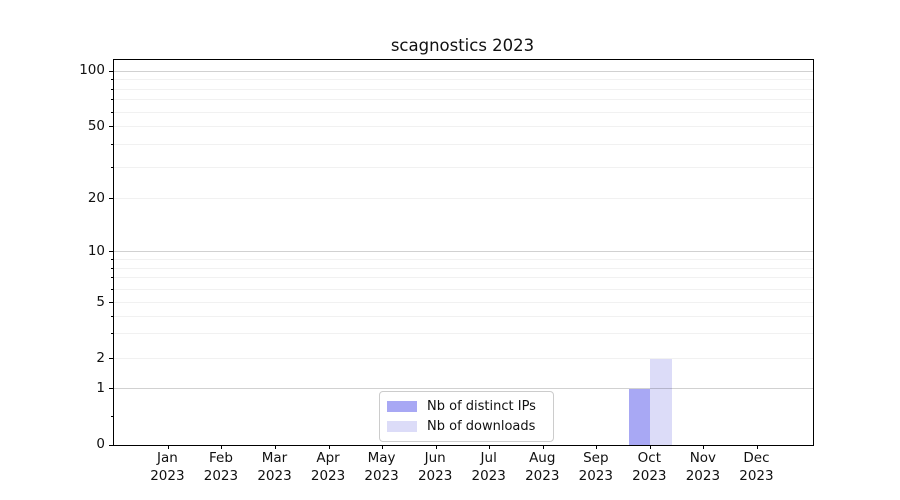 This screenshot has width=900, height=500. I want to click on legend-entry-distinct-ips: Nb of distinct IPs, so click(461, 406).